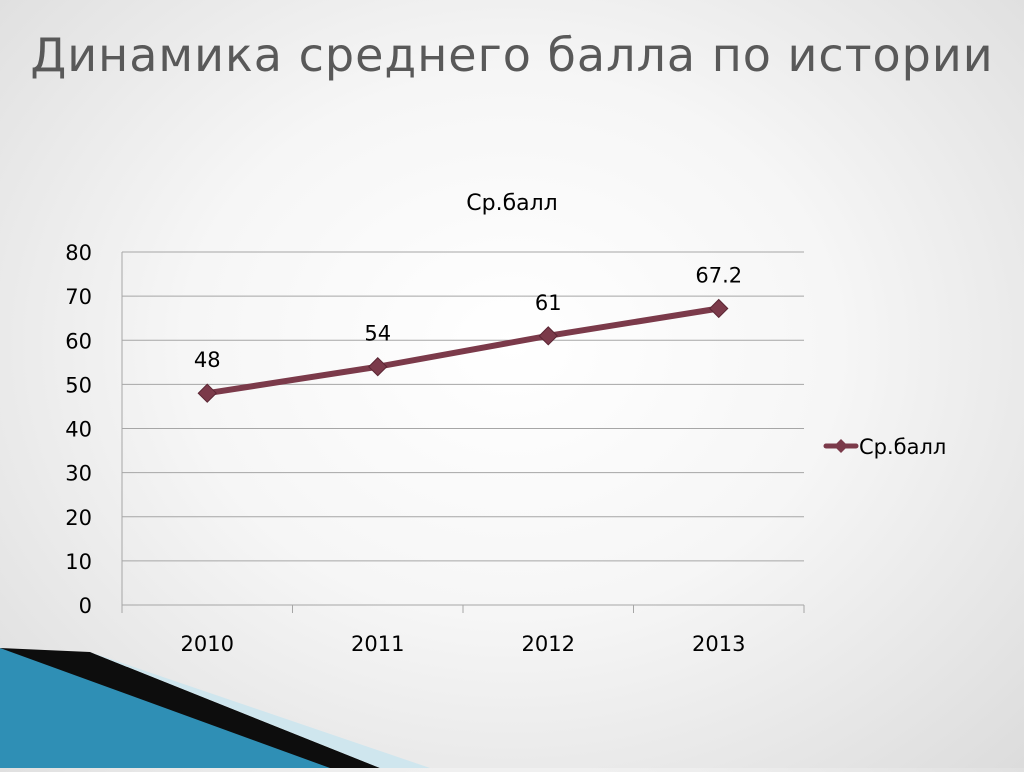 The image size is (1024, 772). What do you see at coordinates (78, 518) in the screenshot?
I see `y-tick-label: 20` at bounding box center [78, 518].